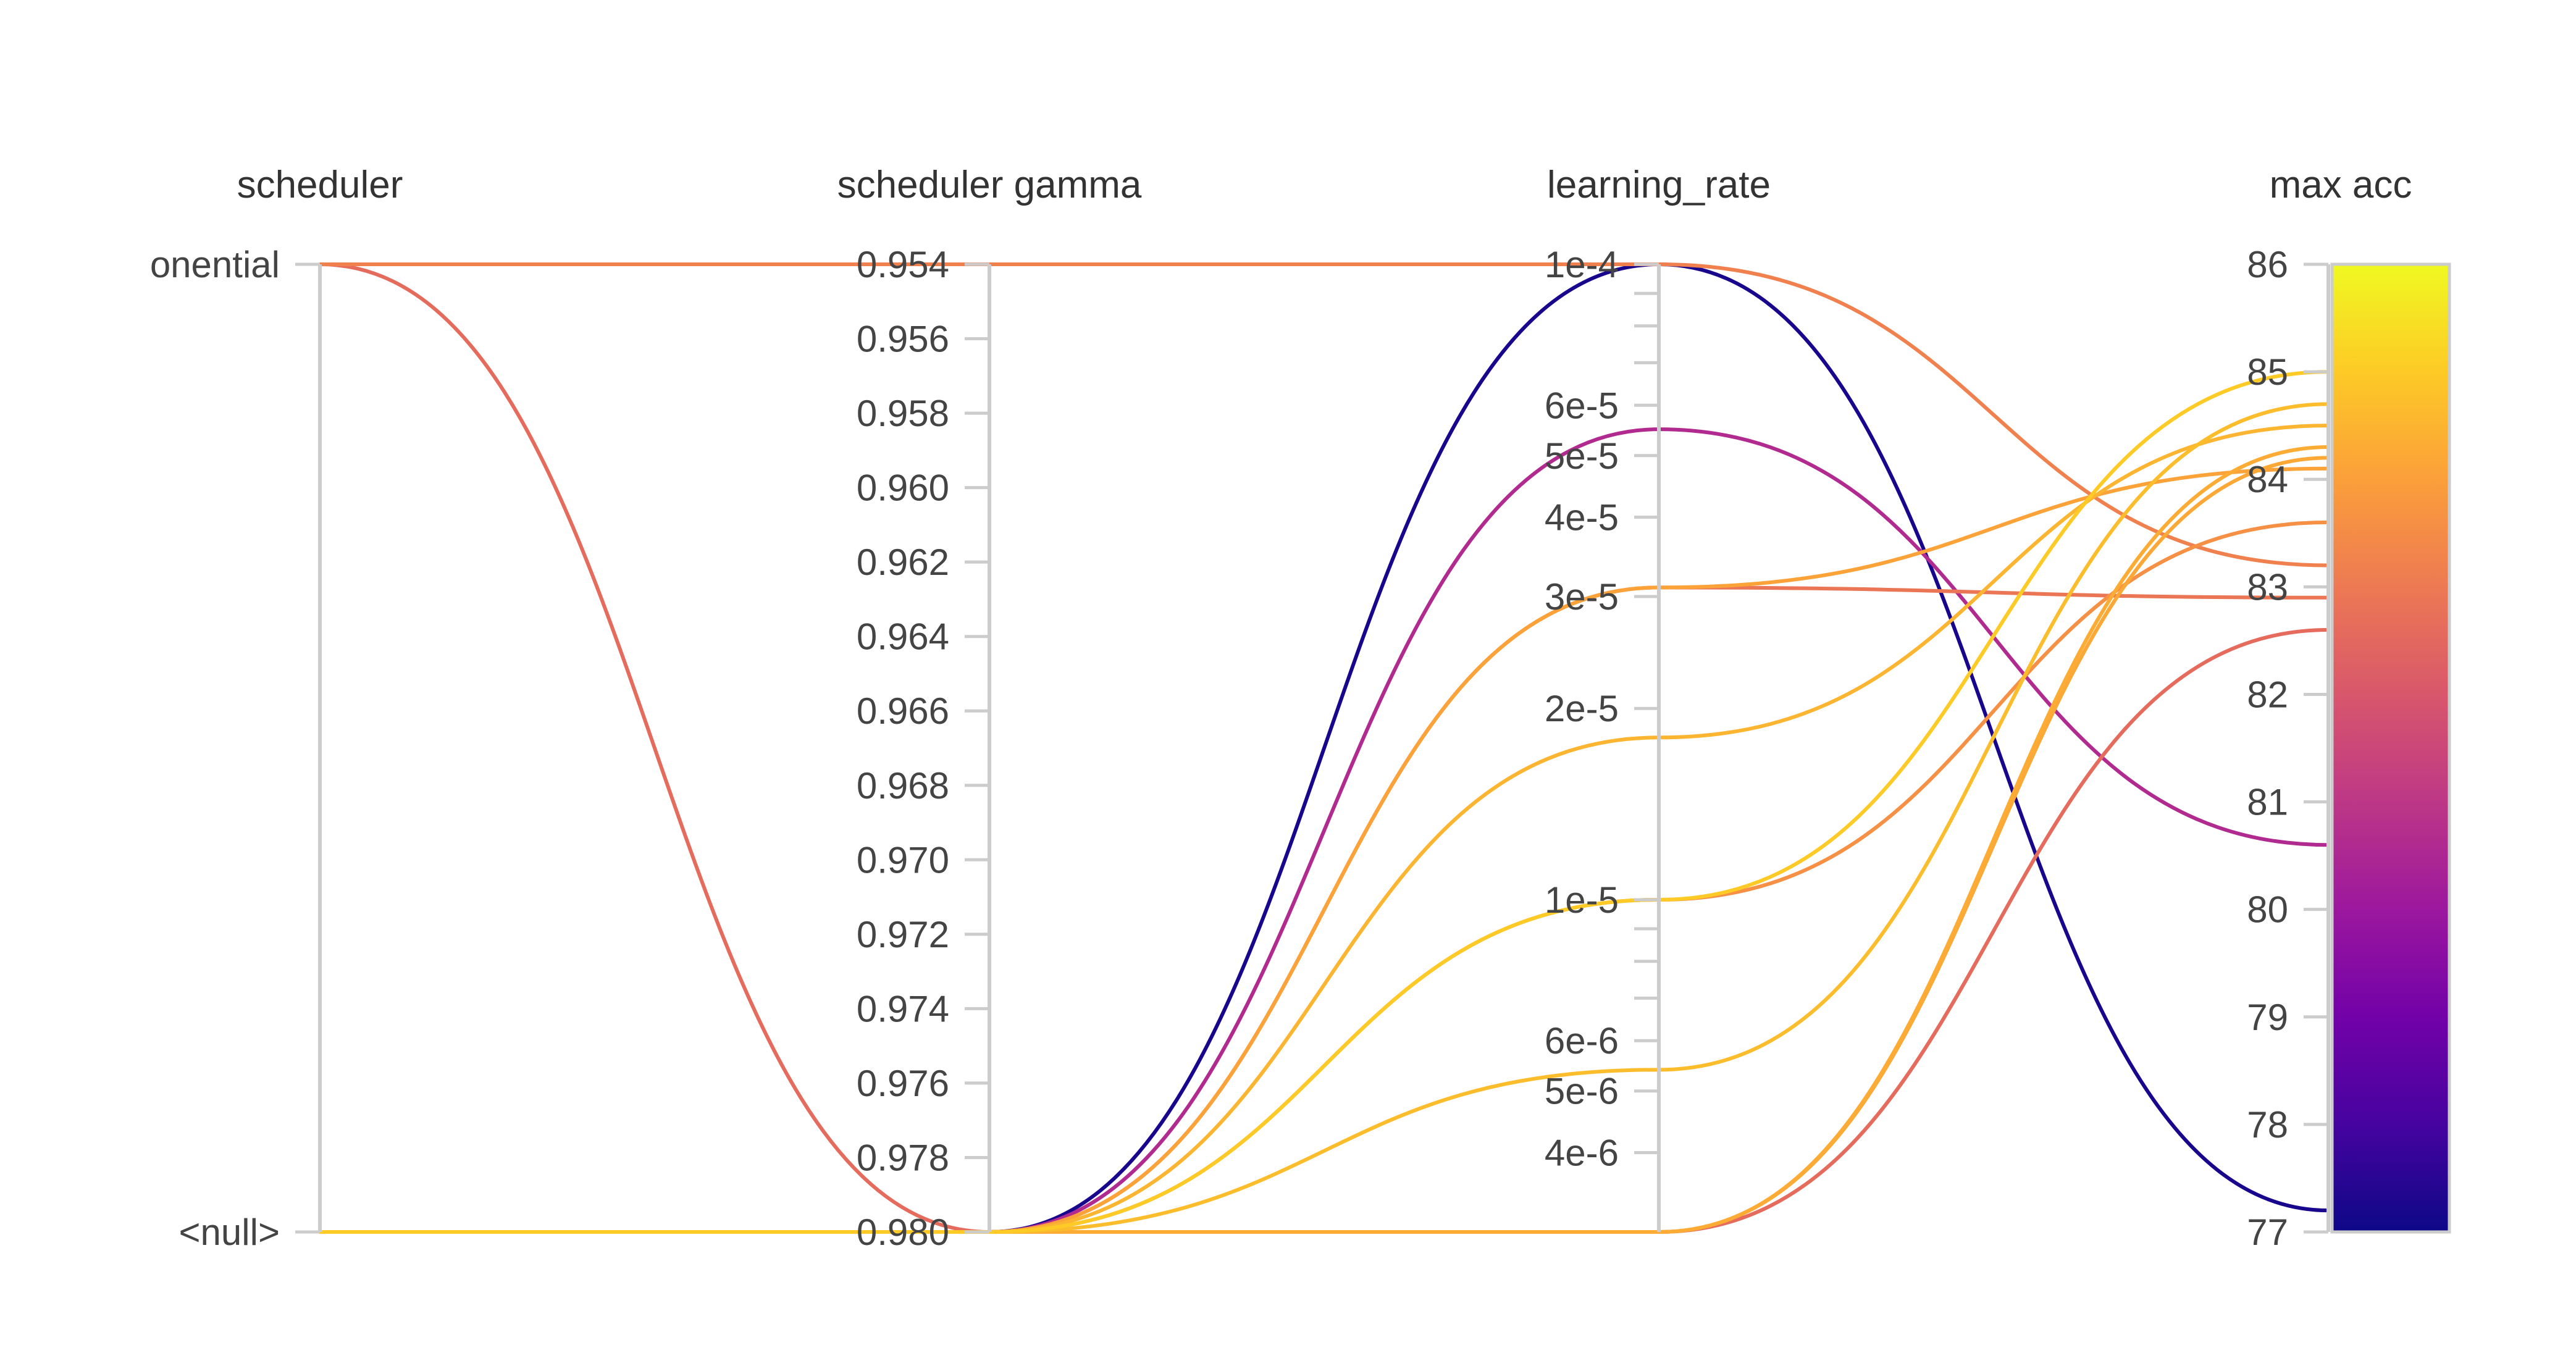 The height and width of the screenshot is (1353, 2576). I want to click on tick-label: 83, so click(2267, 587).